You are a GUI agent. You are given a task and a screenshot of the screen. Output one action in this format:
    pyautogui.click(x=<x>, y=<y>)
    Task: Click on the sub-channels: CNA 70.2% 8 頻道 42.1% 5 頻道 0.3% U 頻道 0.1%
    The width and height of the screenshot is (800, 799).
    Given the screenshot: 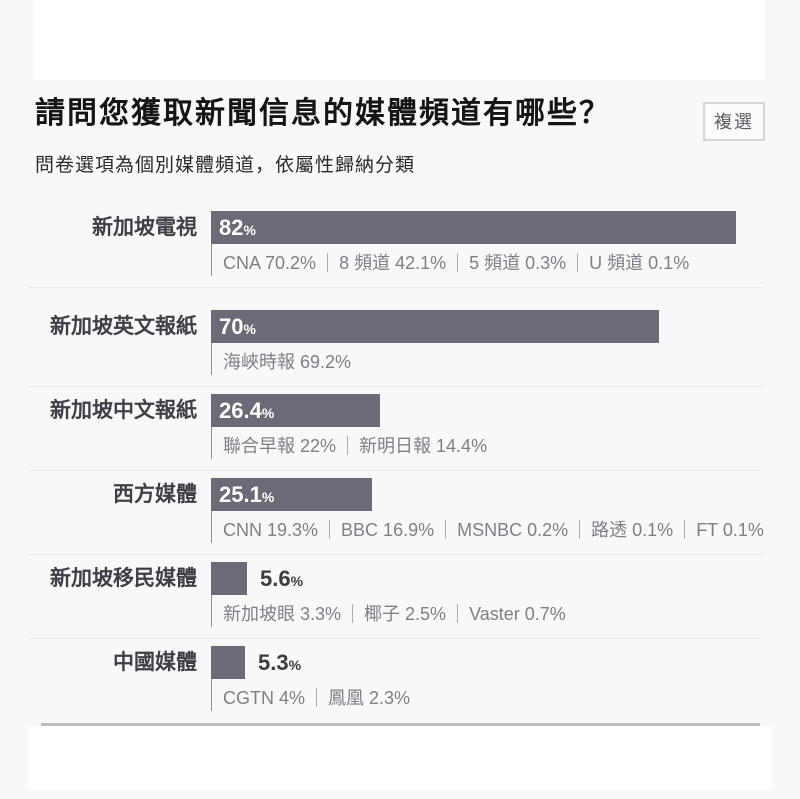 What is the action you would take?
    pyautogui.click(x=488, y=260)
    